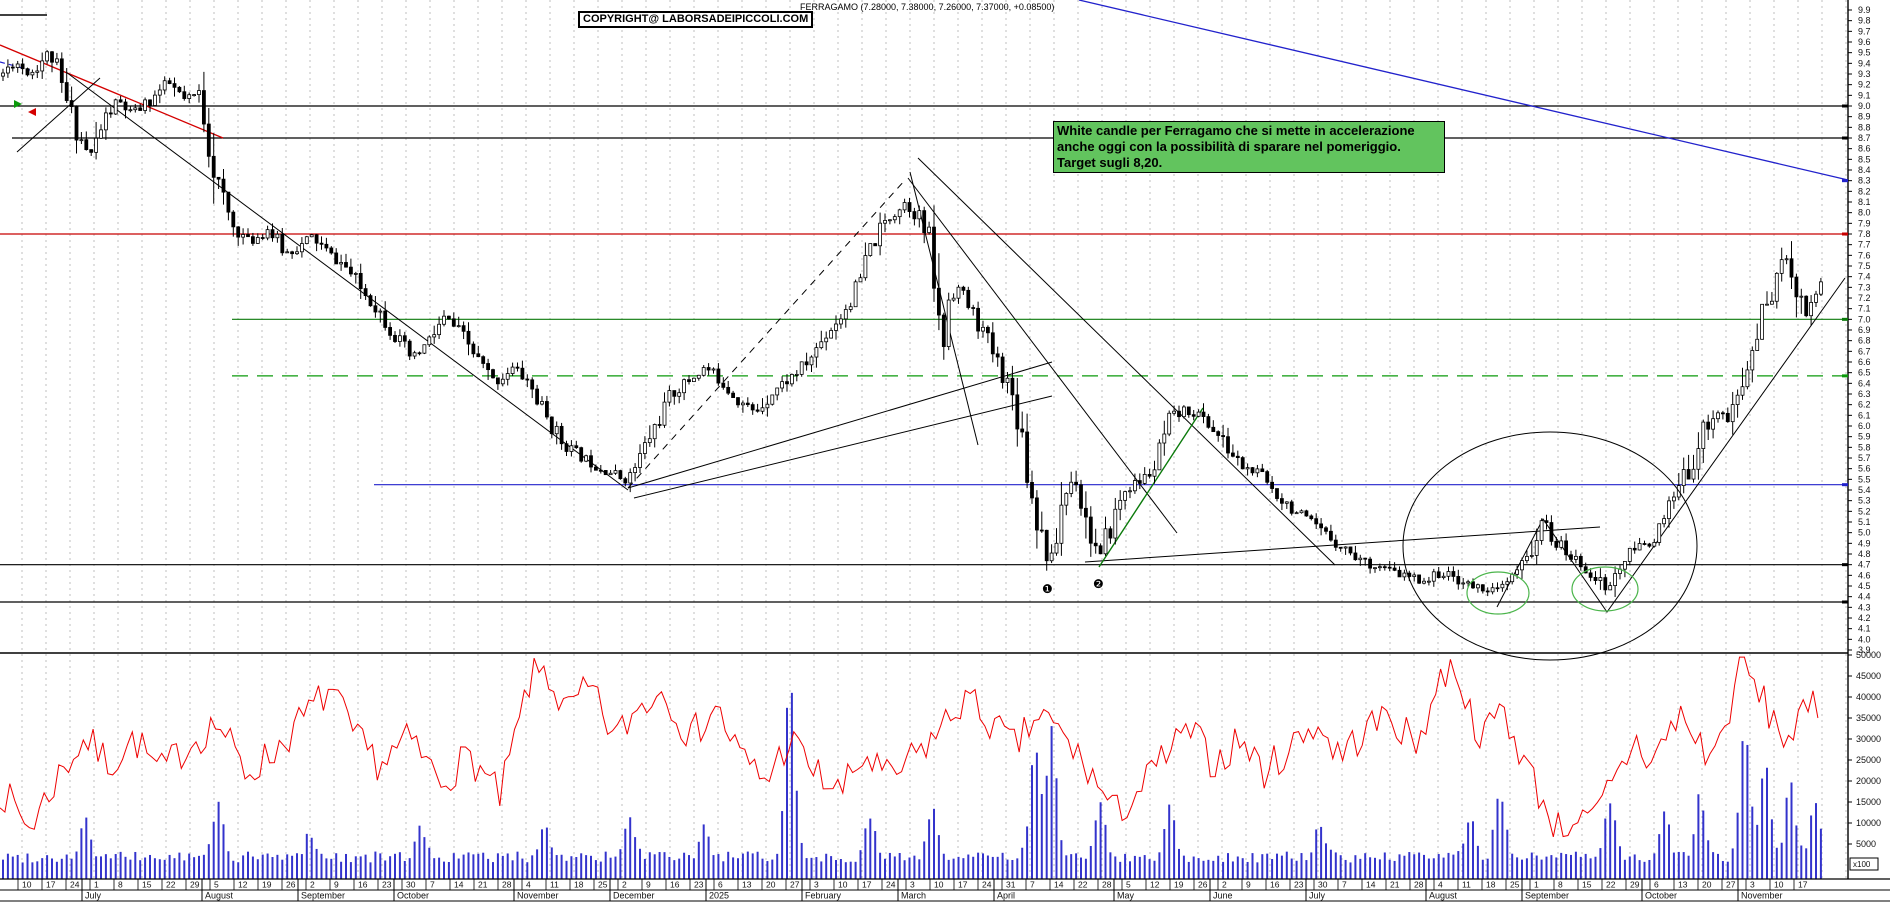 This screenshot has width=1890, height=902. I want to click on price-tick-label: 5.1, so click(1864, 522).